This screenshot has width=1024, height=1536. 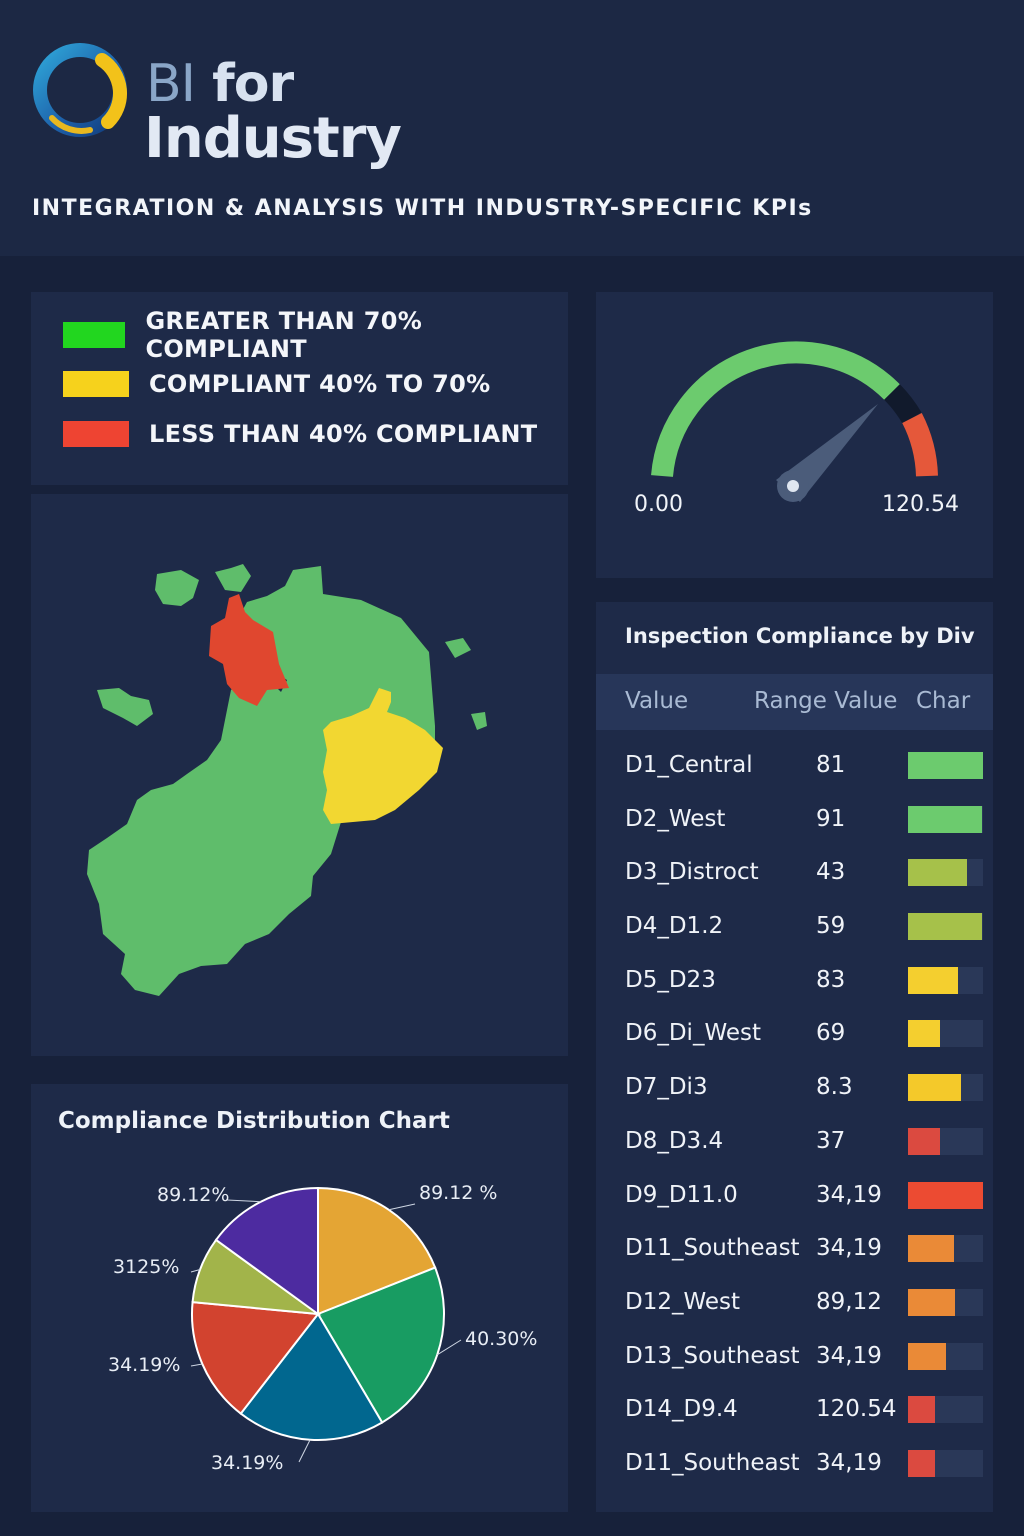 I want to click on row-range-value: 69, so click(x=831, y=1033).